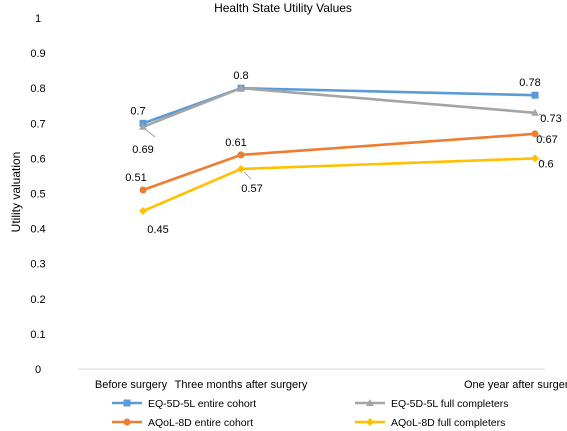 The height and width of the screenshot is (431, 567). What do you see at coordinates (550, 119) in the screenshot?
I see `data-label: 0.73` at bounding box center [550, 119].